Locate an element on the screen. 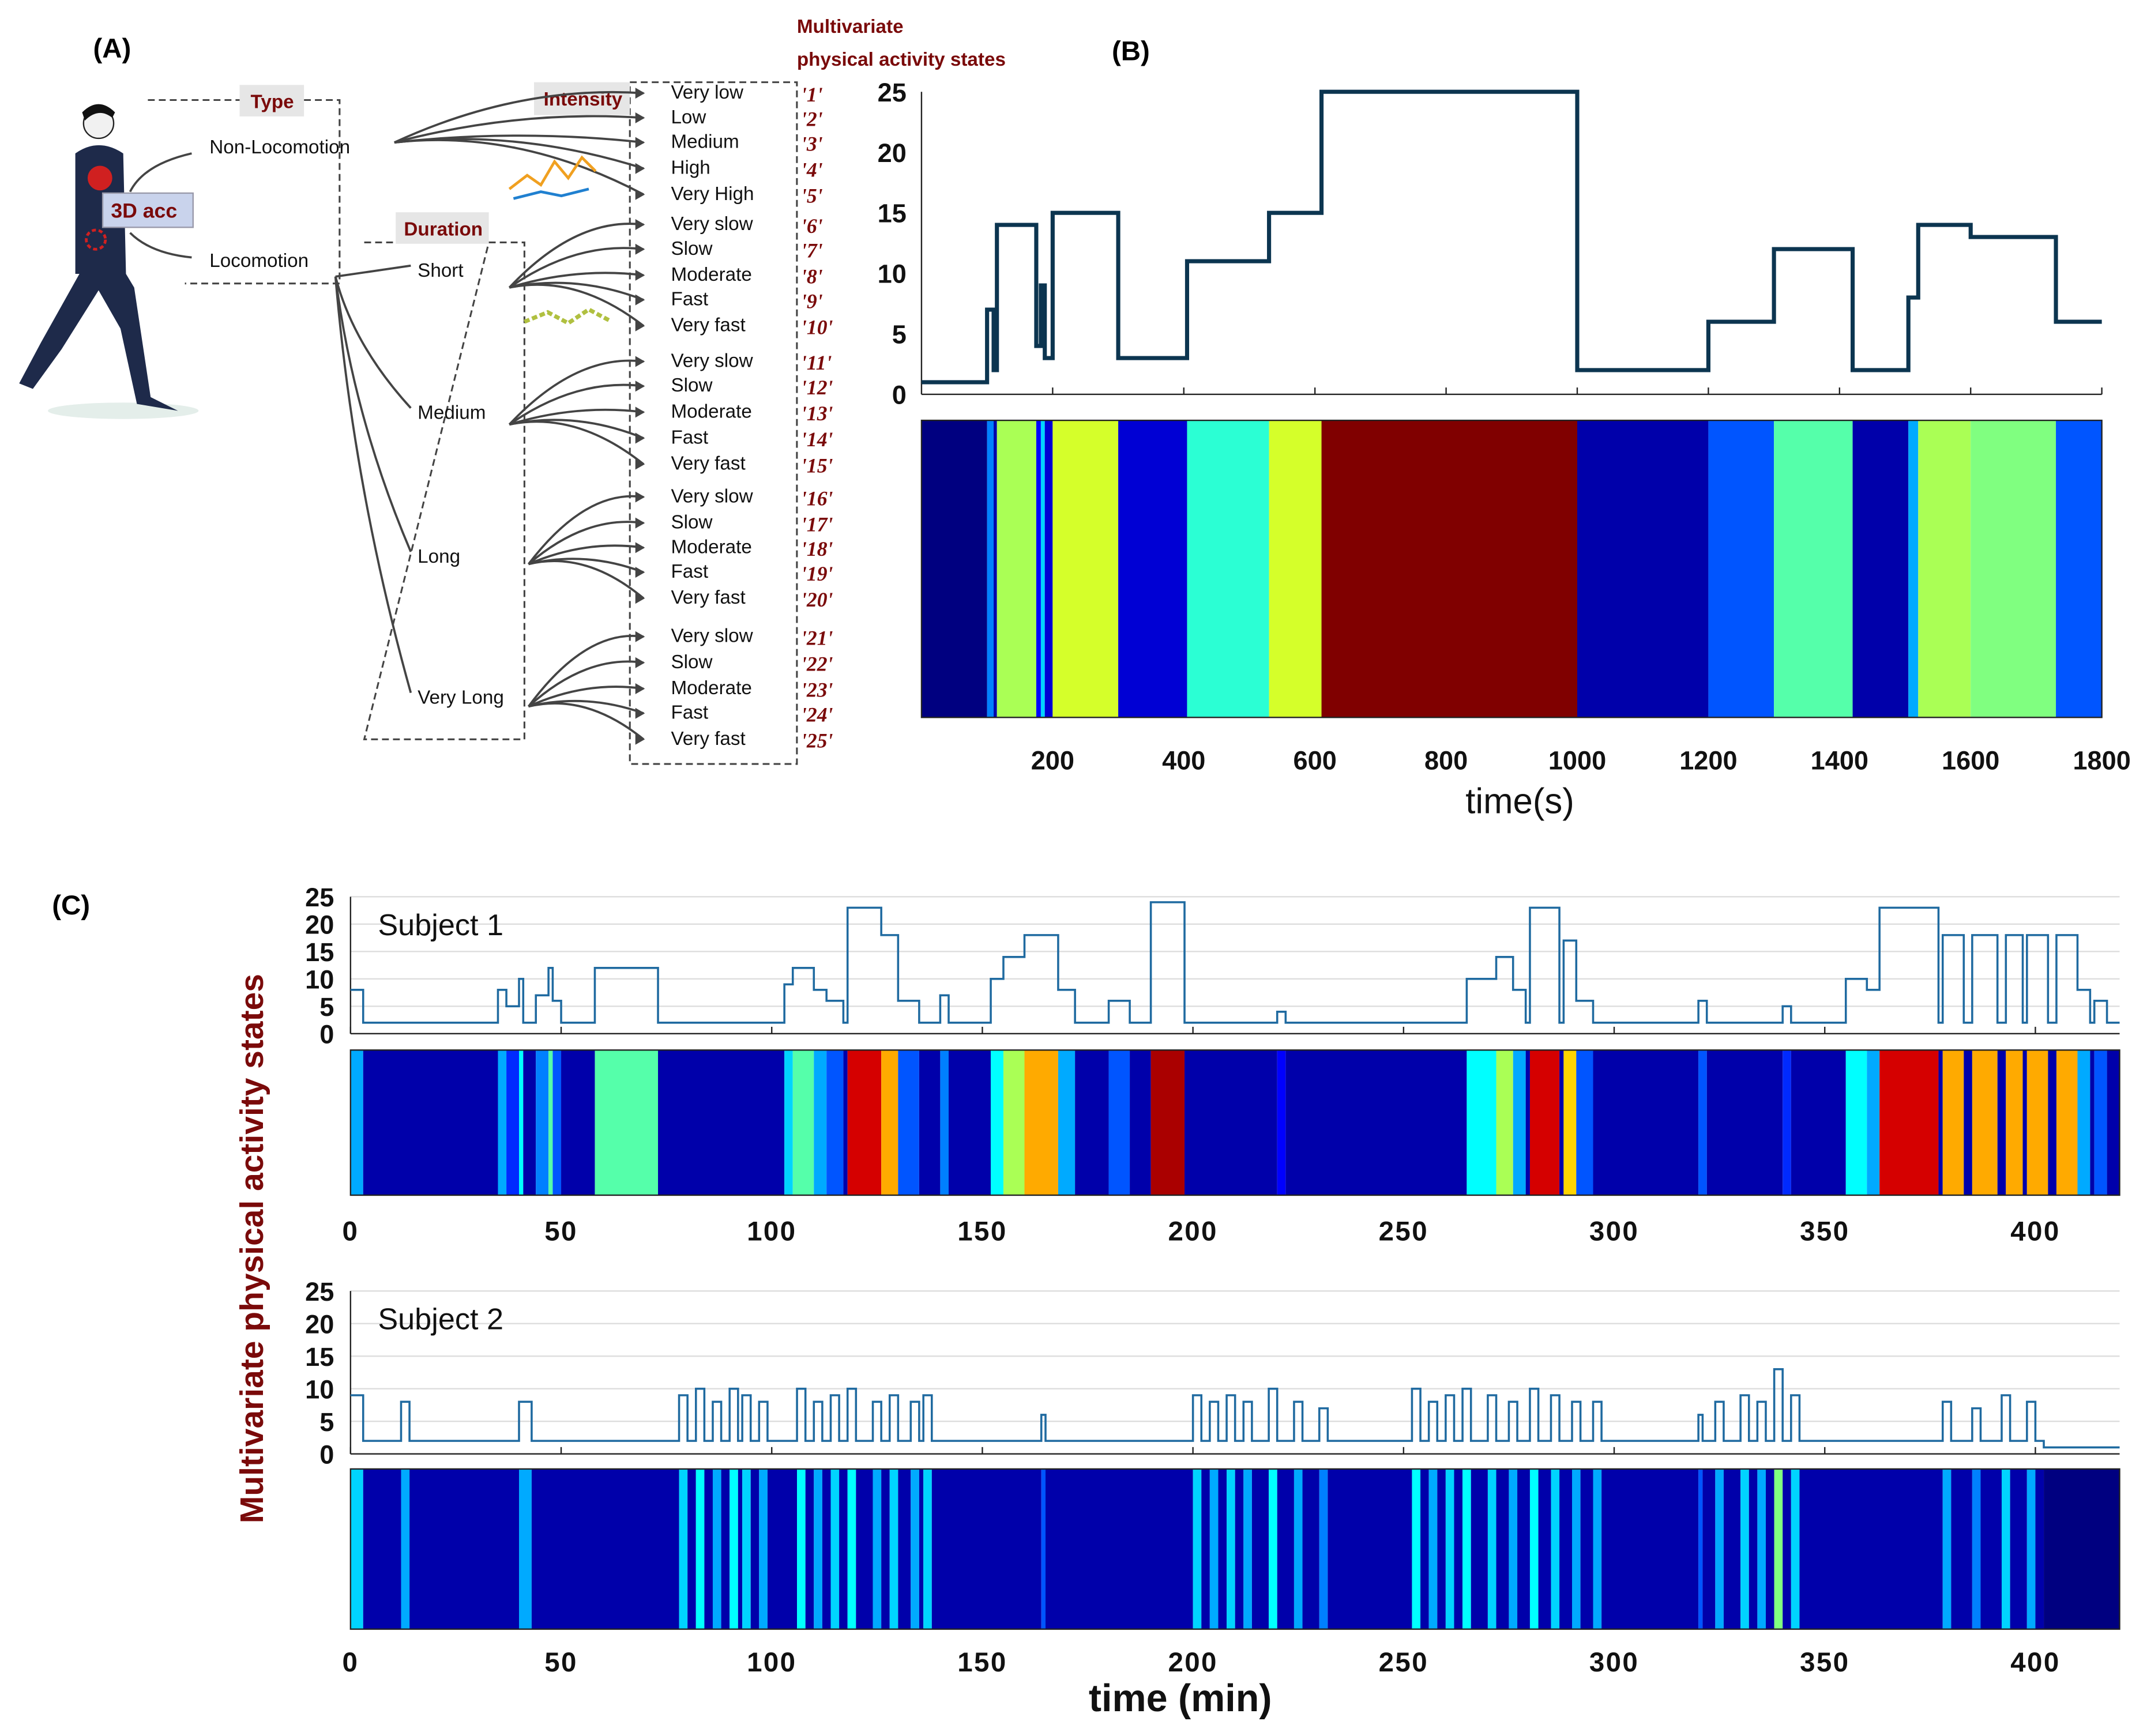  x-tick-label: 1200 is located at coordinates (1708, 760).